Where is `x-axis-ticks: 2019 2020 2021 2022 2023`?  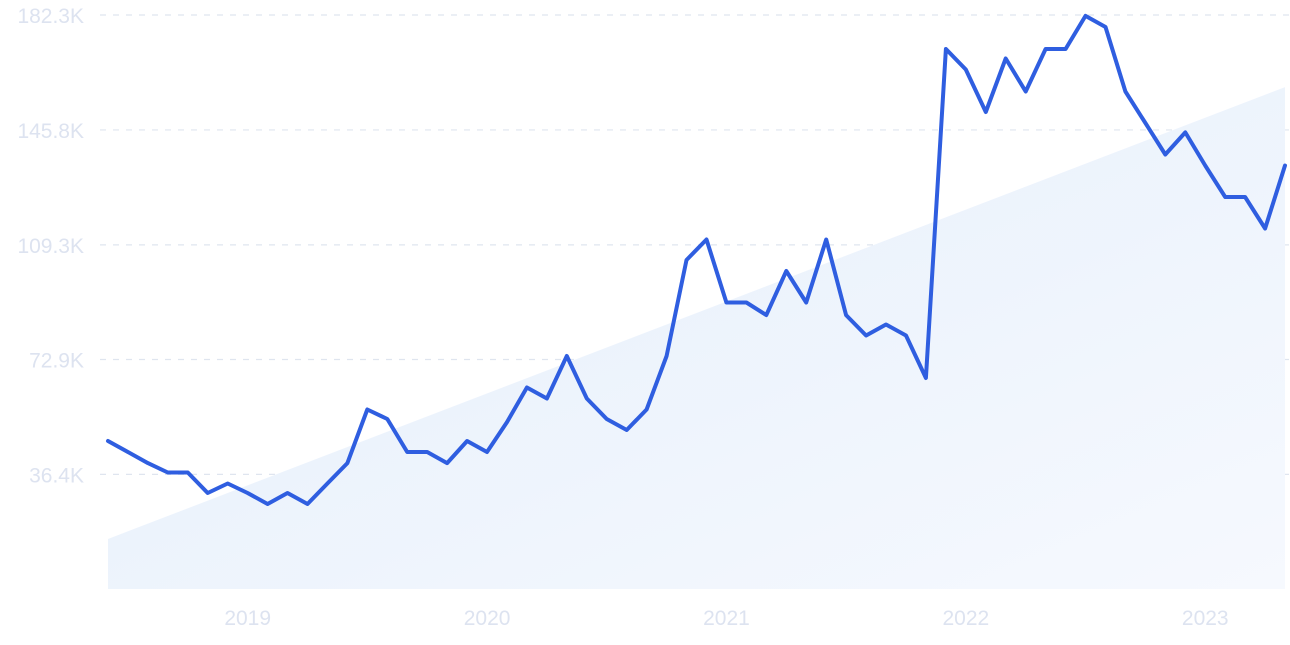
x-axis-ticks: 2019 2020 2021 2022 2023 is located at coordinates (726, 618).